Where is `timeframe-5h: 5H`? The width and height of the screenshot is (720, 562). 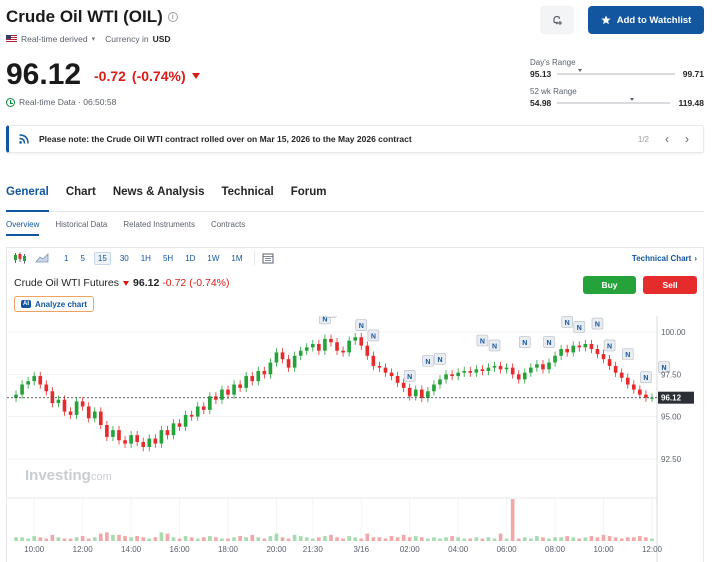 timeframe-5h: 5H is located at coordinates (168, 258).